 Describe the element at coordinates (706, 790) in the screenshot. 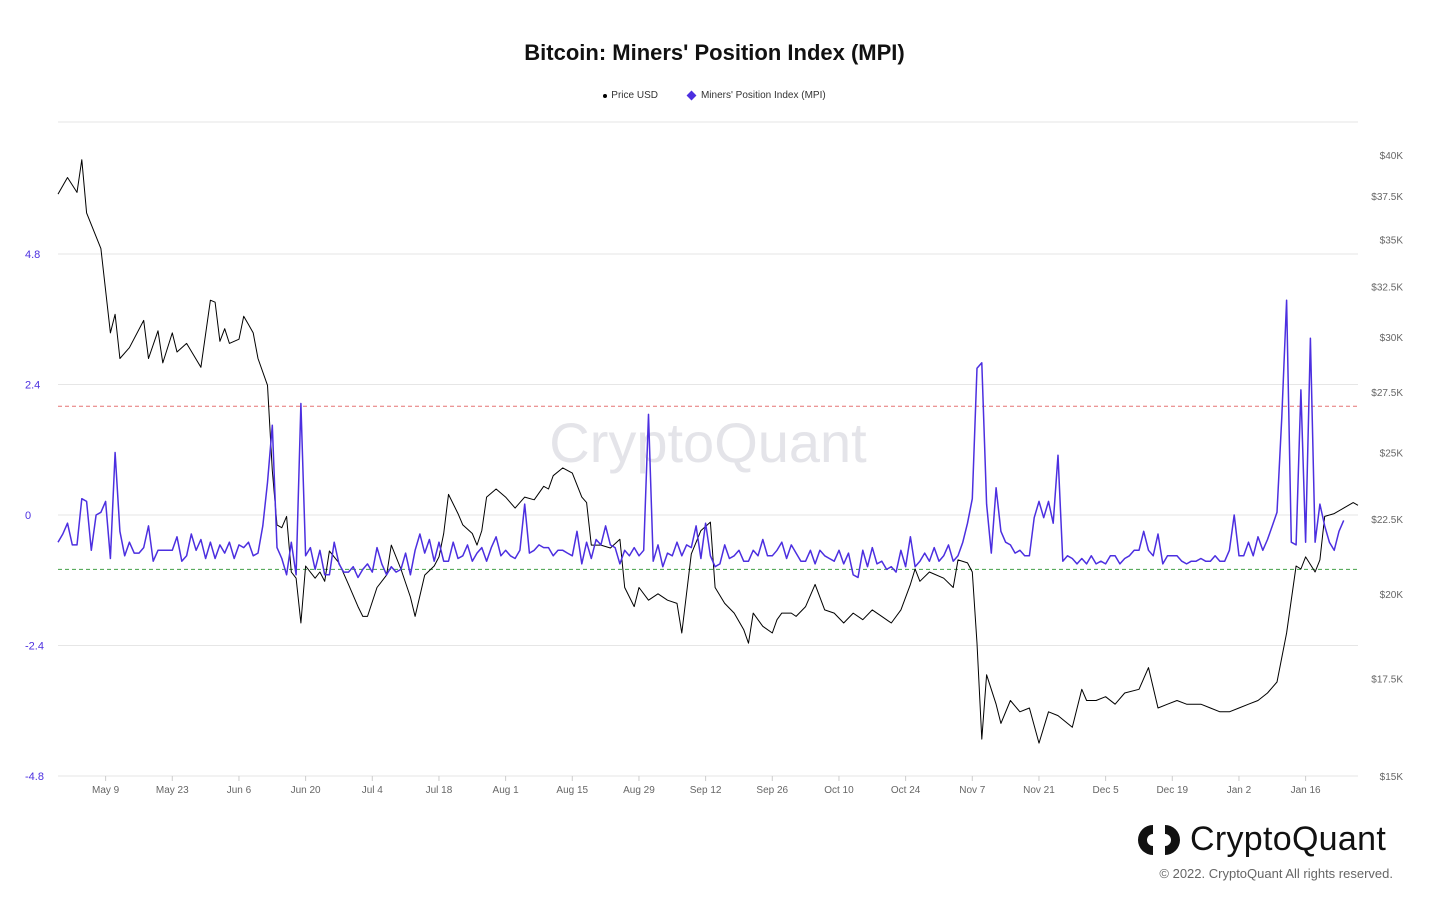

I see `x-tick-label: Sep 12` at that location.